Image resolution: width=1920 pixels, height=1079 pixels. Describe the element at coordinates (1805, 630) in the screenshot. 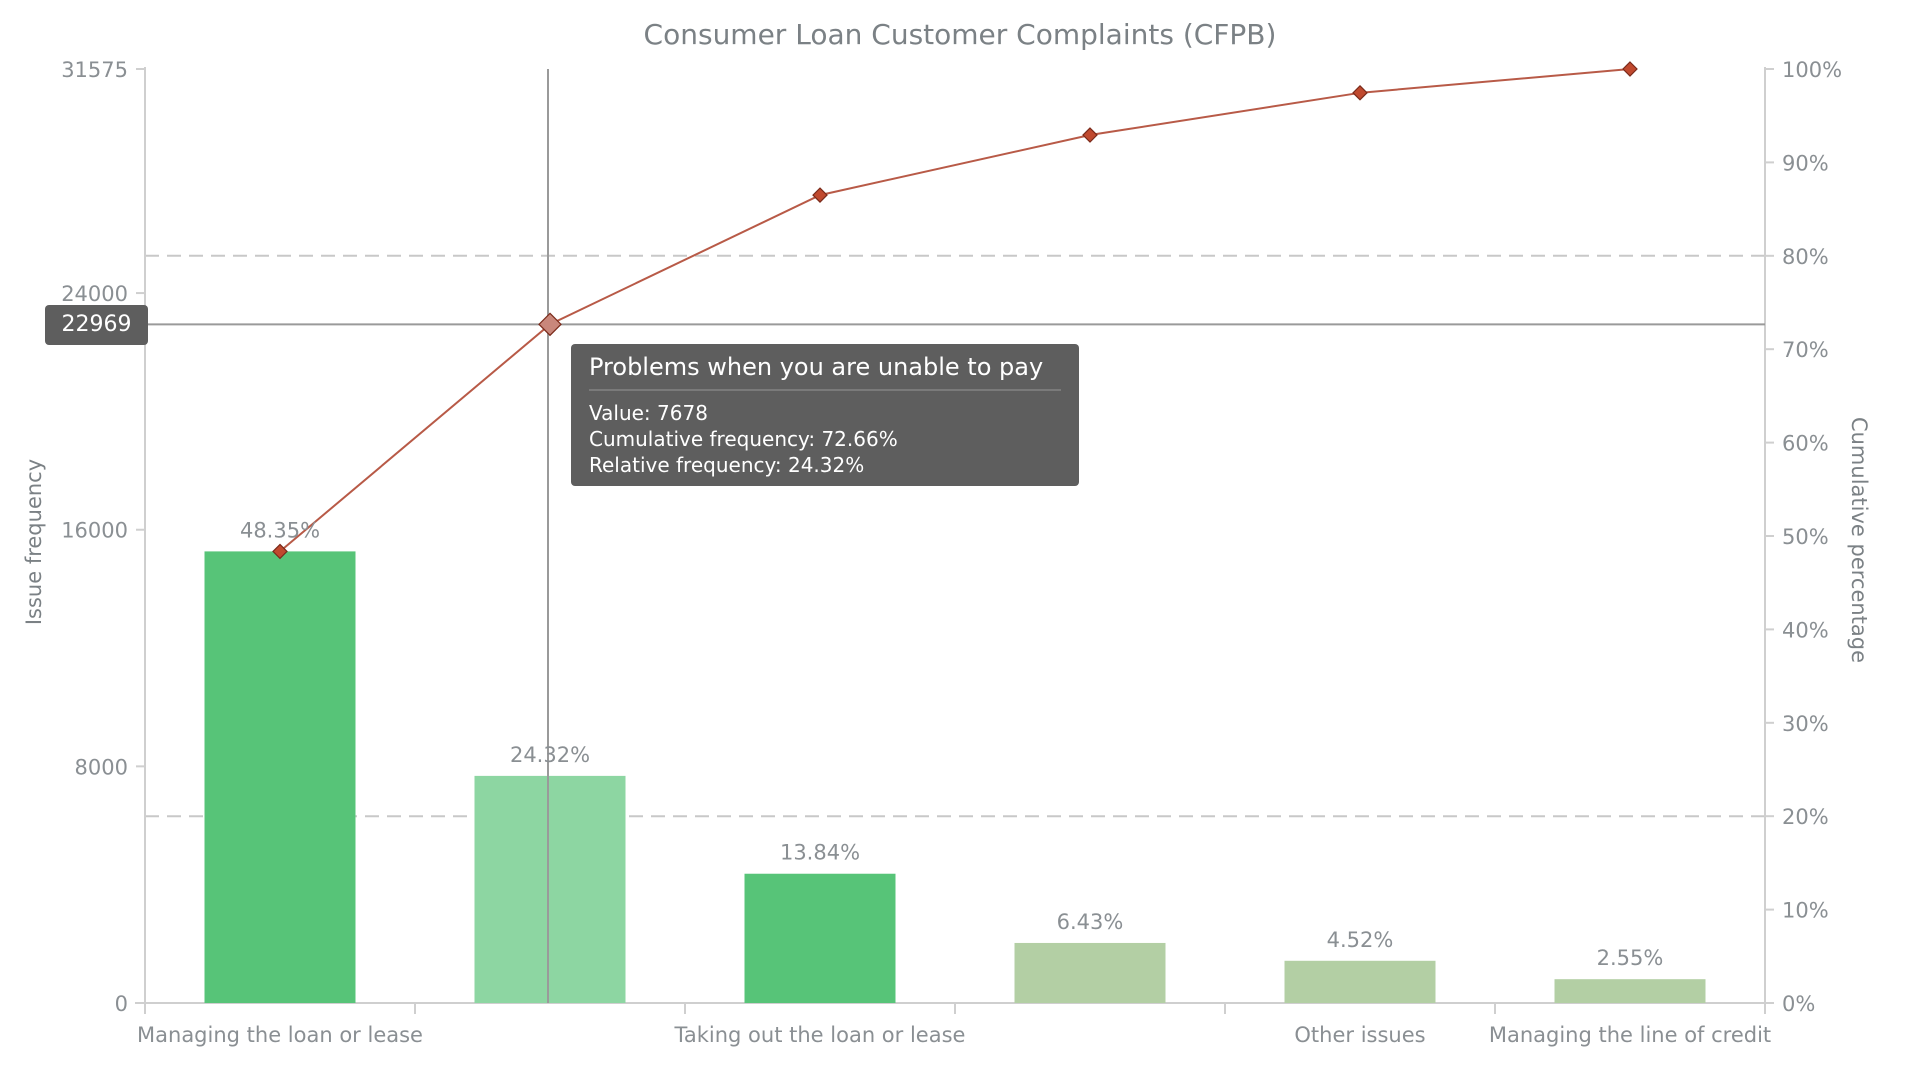

I see `right-tick-label: 40%` at that location.